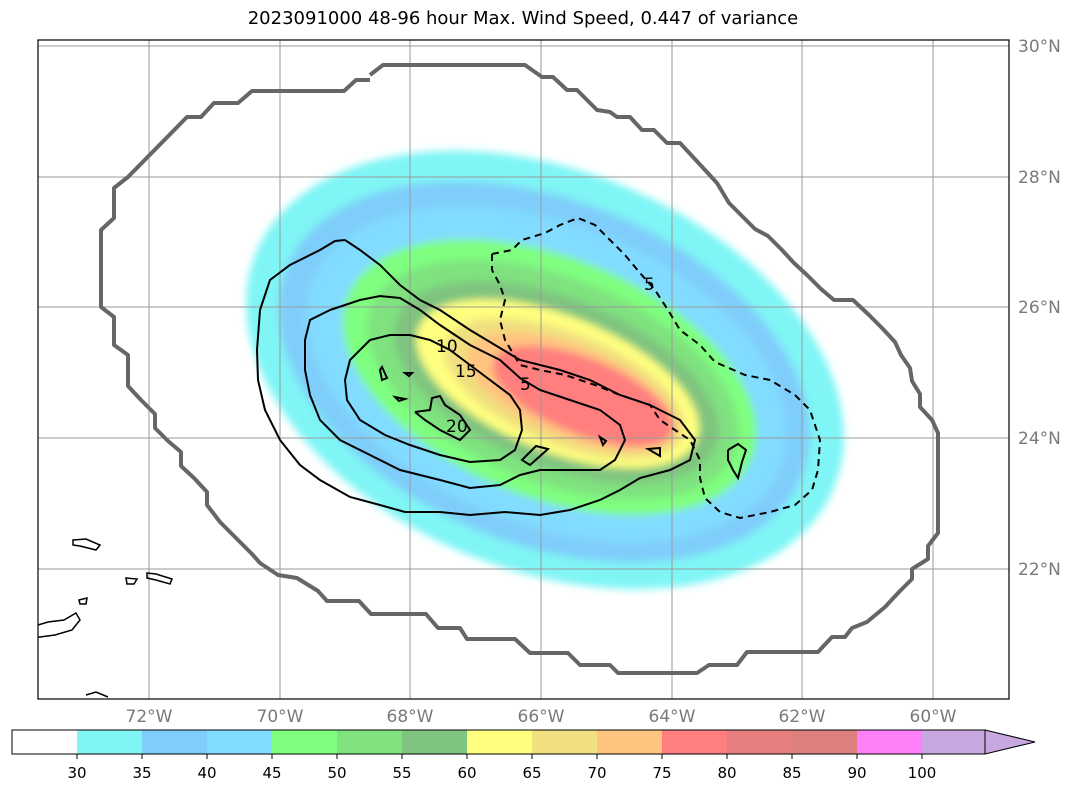  Describe the element at coordinates (271, 773) in the screenshot. I see `colorbar-tick-label: 45` at that location.